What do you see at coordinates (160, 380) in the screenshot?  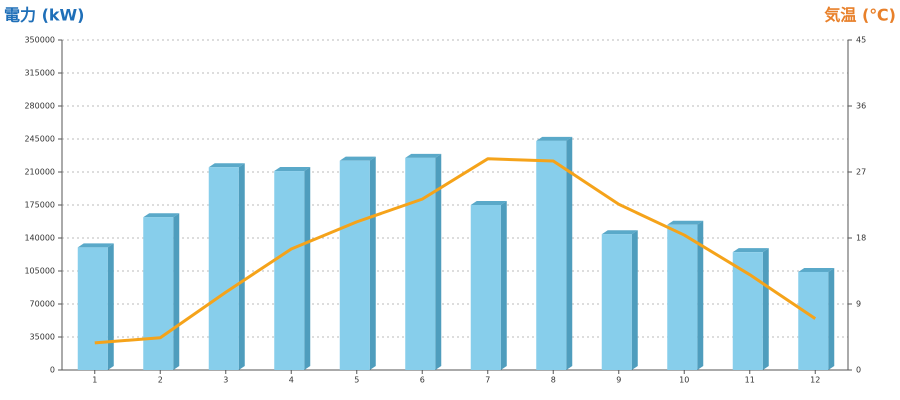 I see `x-tick-label: 2` at bounding box center [160, 380].